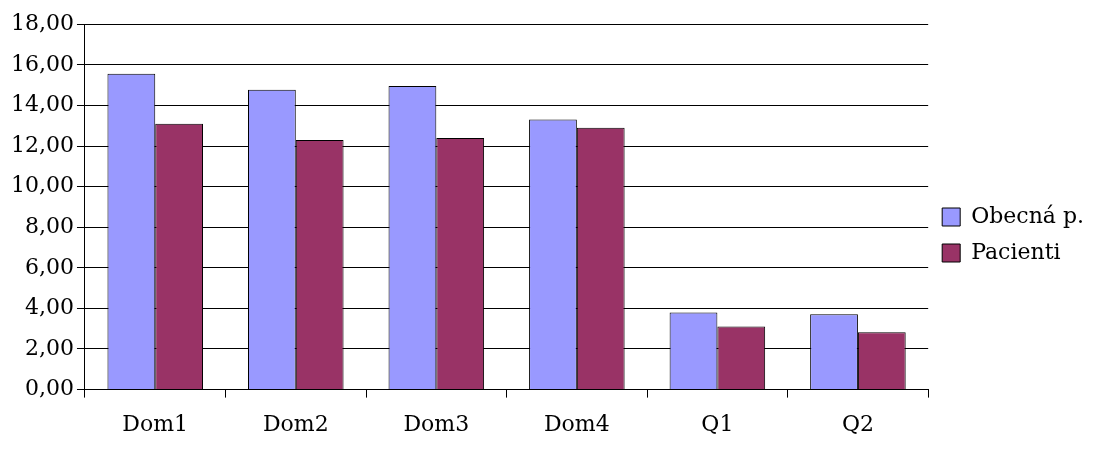 The height and width of the screenshot is (460, 1112). What do you see at coordinates (49, 388) in the screenshot?
I see `y-tick-label: 0,00` at bounding box center [49, 388].